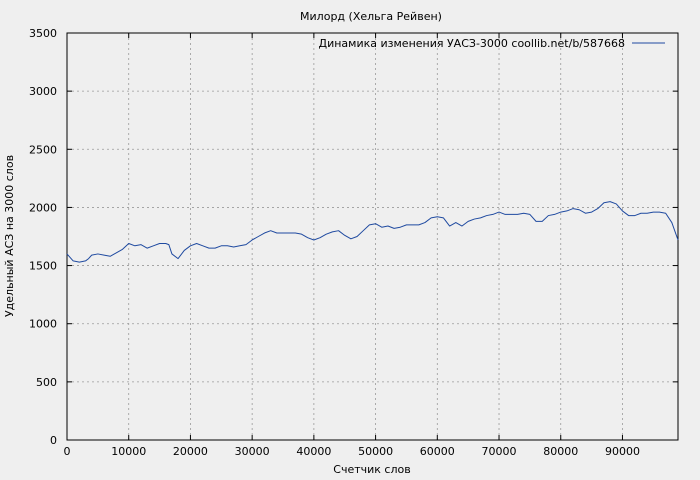 This screenshot has width=700, height=480. Describe the element at coordinates (371, 469) in the screenshot. I see `x-axis-label: Счетчик слов` at that location.